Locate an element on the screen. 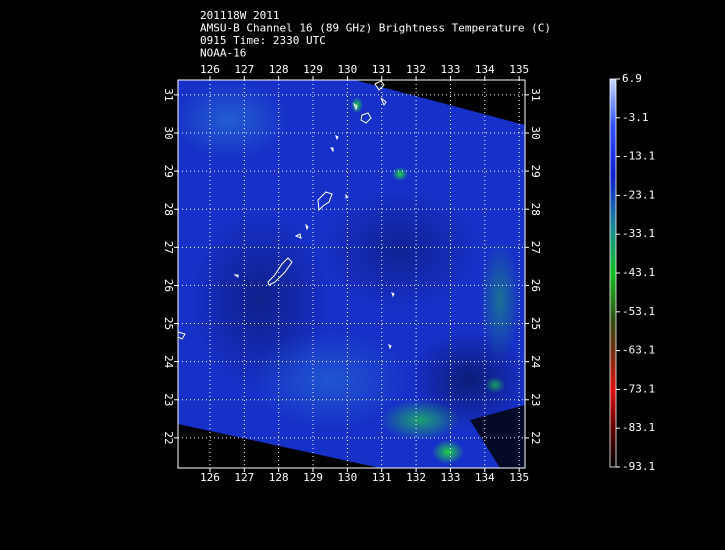  lat-label-right: 28 is located at coordinates (535, 209).